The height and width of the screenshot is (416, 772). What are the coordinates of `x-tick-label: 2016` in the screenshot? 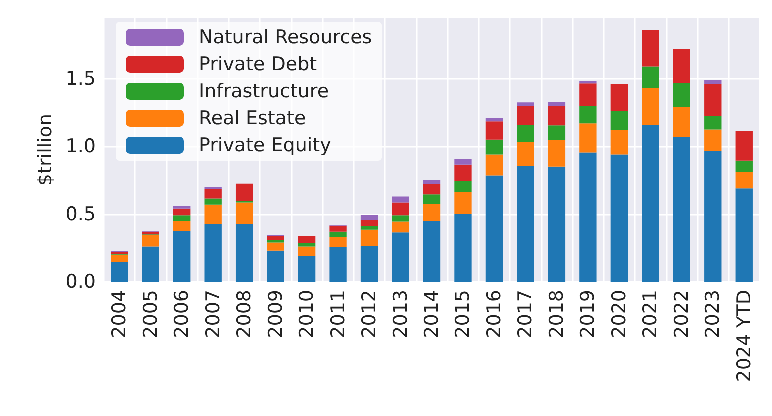 It's located at (494, 314).